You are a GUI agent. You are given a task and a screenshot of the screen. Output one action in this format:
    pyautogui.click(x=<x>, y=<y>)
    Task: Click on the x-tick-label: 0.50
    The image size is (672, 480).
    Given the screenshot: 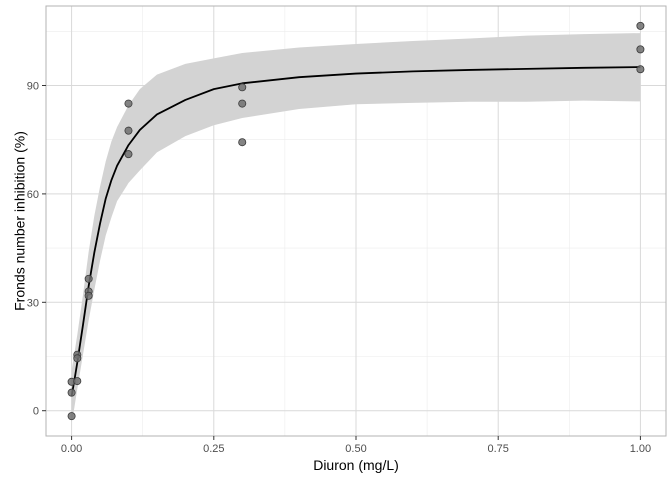 What is the action you would take?
    pyautogui.click(x=355, y=449)
    